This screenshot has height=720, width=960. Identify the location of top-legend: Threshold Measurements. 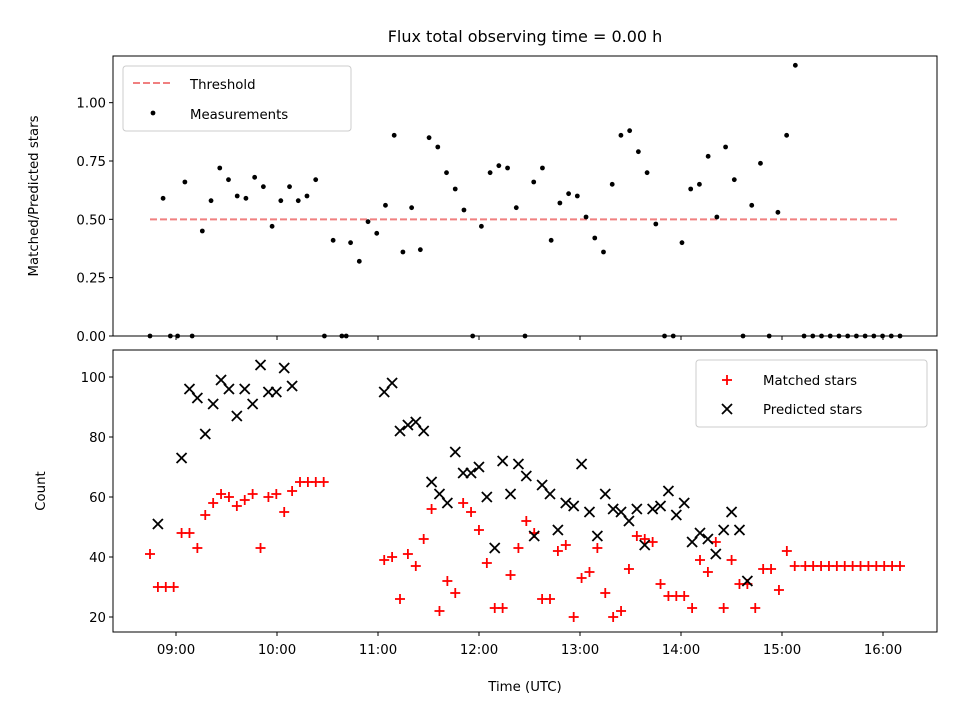
(237, 98).